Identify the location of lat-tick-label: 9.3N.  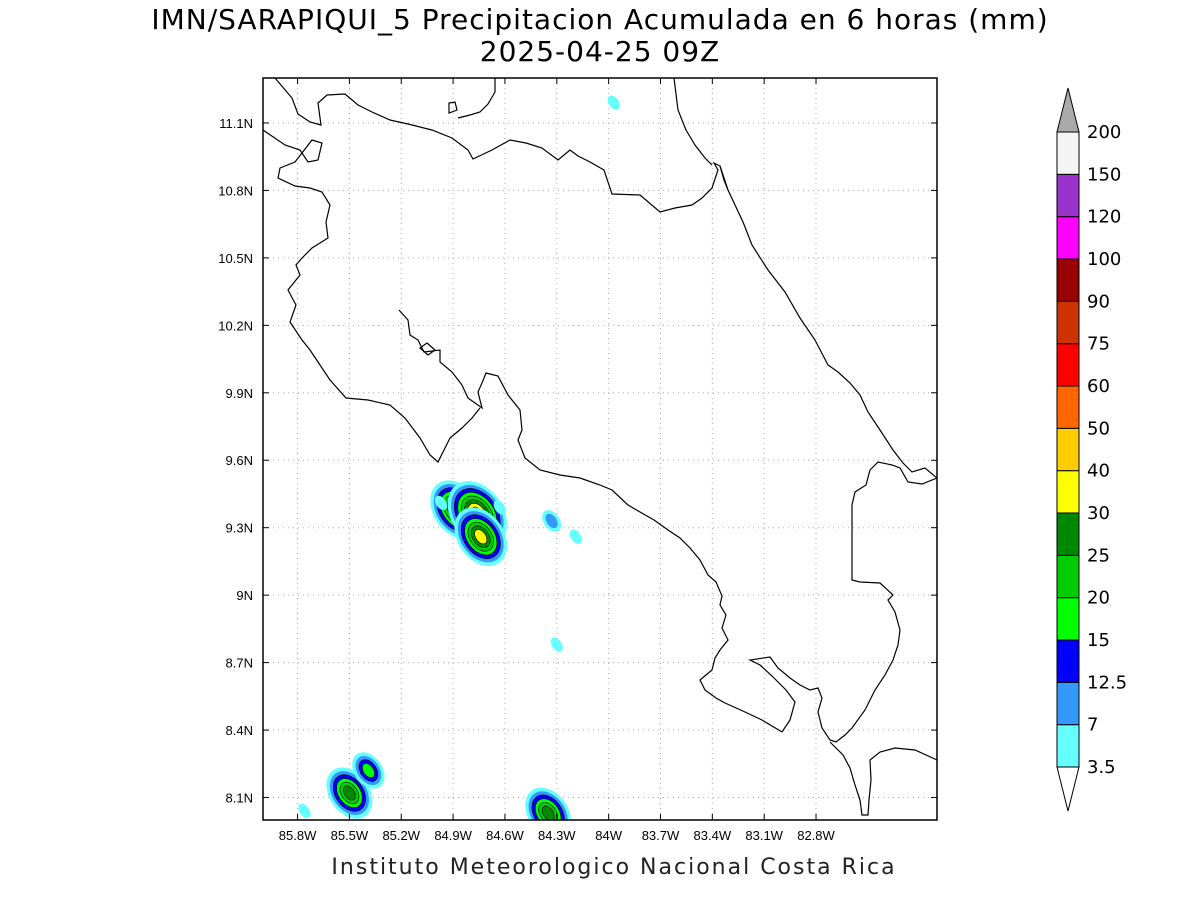
(239, 528).